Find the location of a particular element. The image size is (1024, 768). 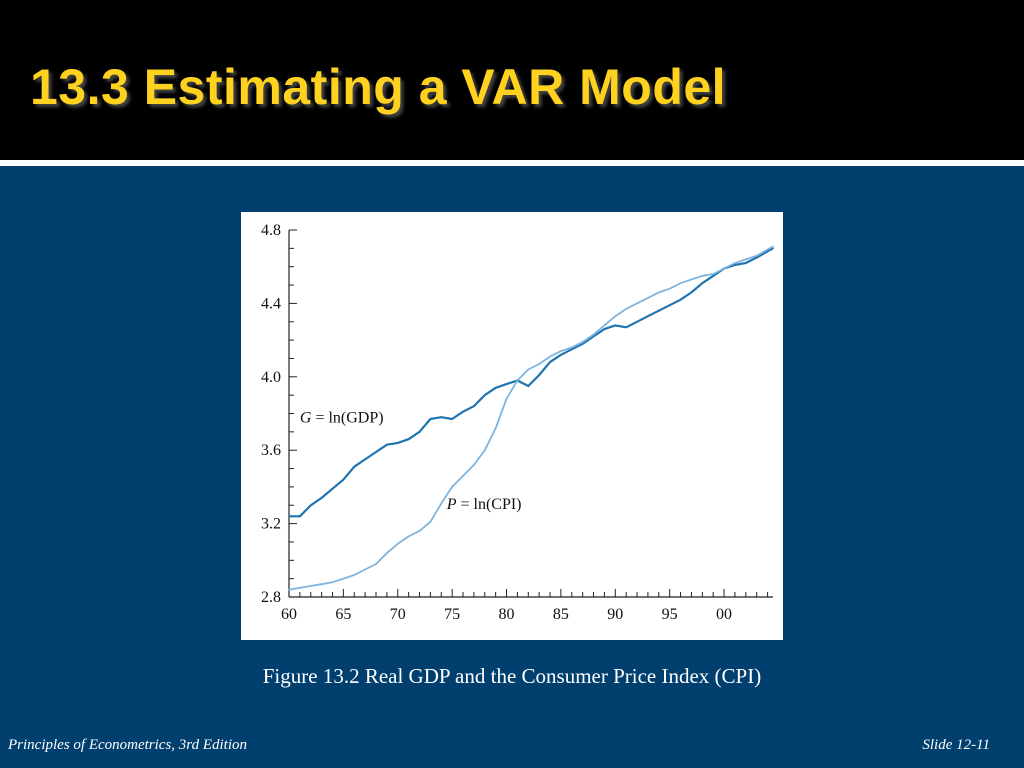

y-tick-label: 2.8 is located at coordinates (271, 597).